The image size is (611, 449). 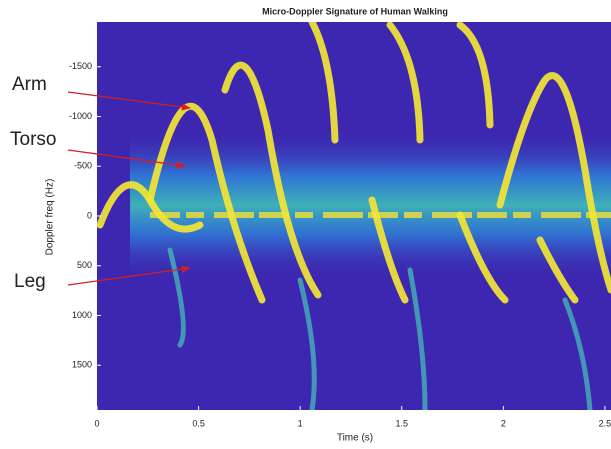 What do you see at coordinates (355, 11) in the screenshot?
I see `chart-title: Micro-Doppler Signature of Human Walking` at bounding box center [355, 11].